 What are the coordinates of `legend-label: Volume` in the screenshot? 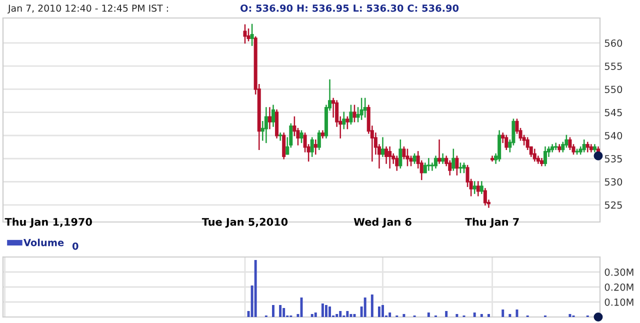 It's located at (44, 242).